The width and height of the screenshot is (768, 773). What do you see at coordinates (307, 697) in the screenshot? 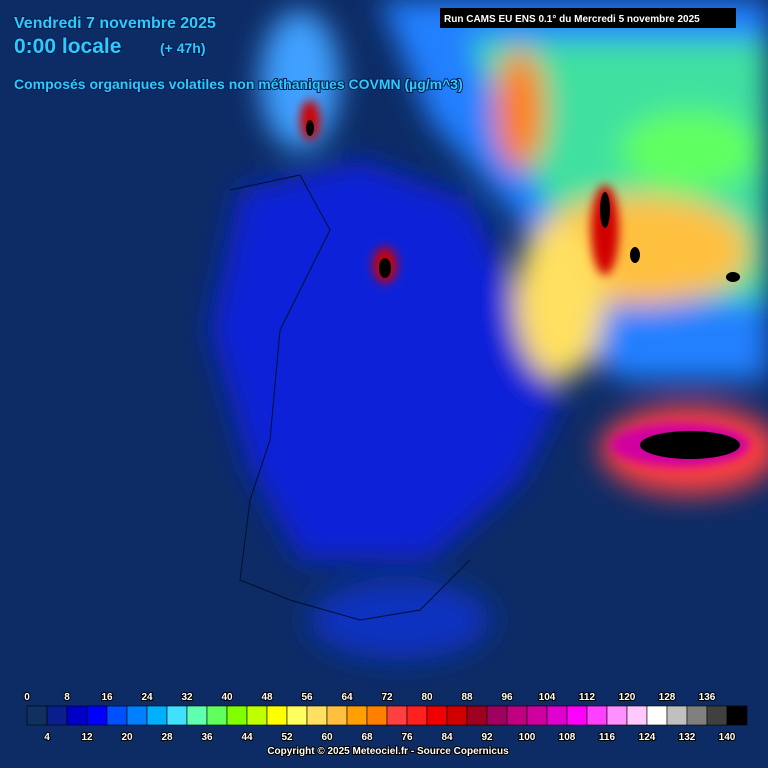
I see `colorbar-label: 56` at bounding box center [307, 697].